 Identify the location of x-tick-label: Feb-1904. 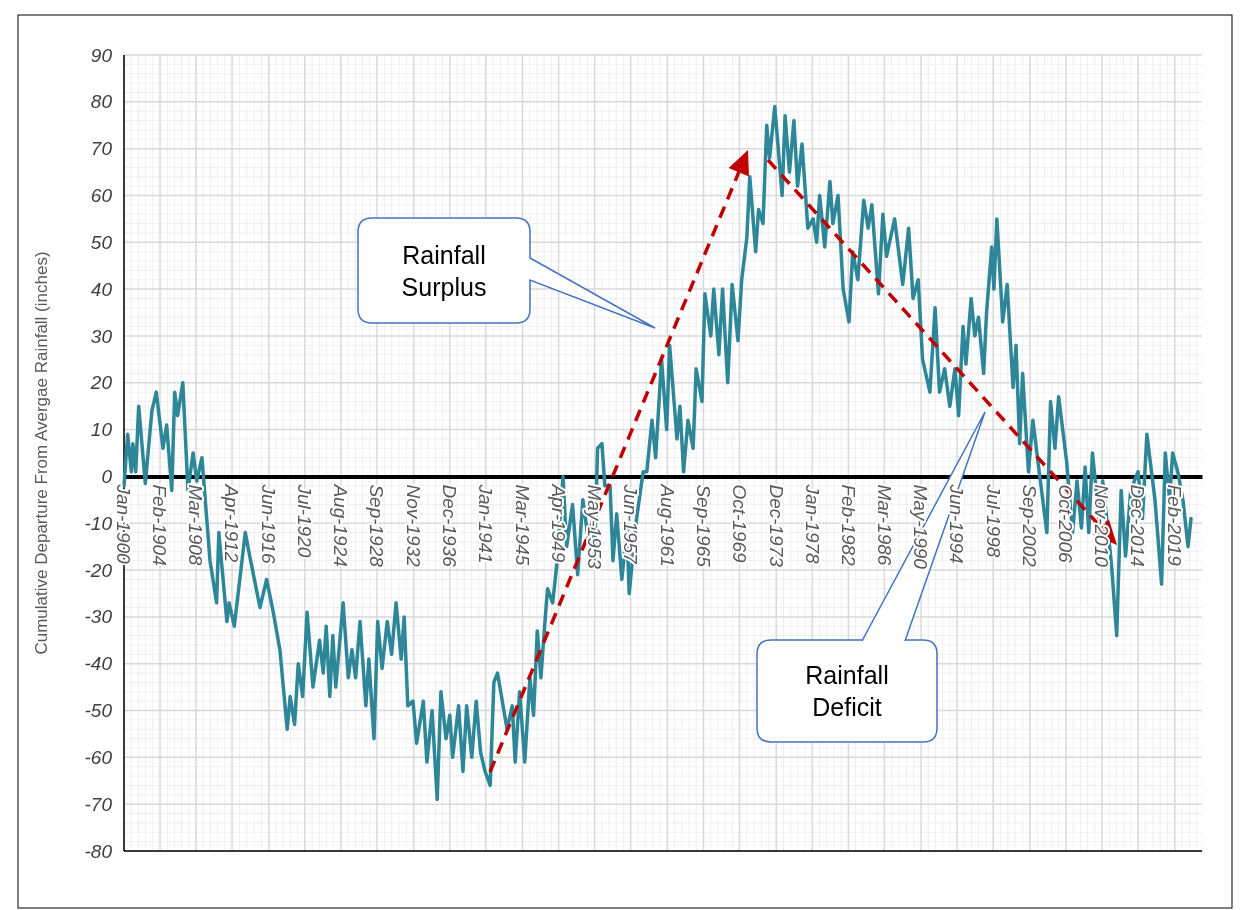
(160, 525).